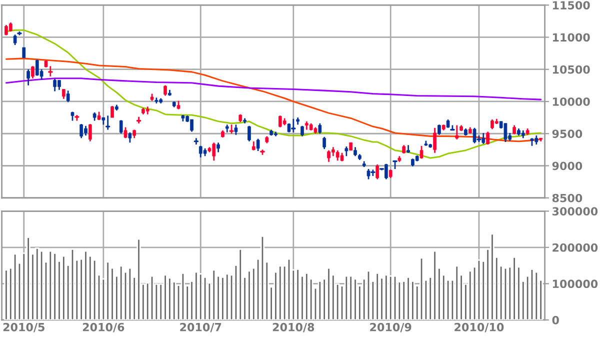 The width and height of the screenshot is (600, 340). I want to click on y-tick-label: 9500, so click(567, 134).